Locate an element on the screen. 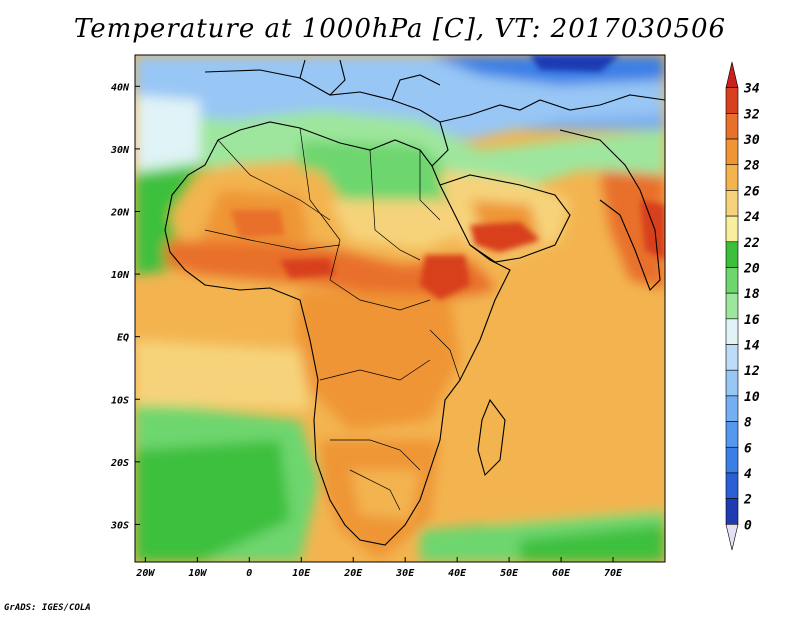  lat-label: 10N is located at coordinates (120, 275).